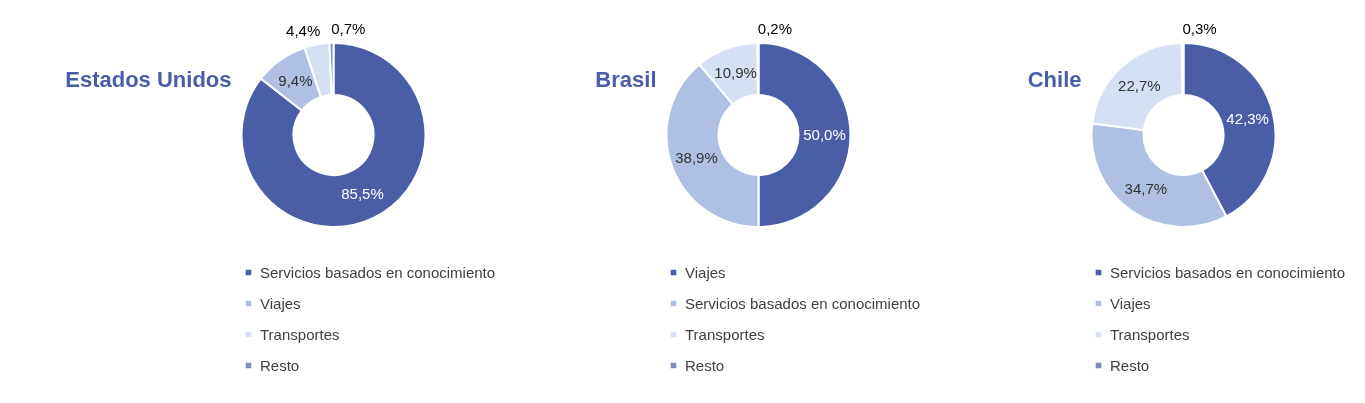 Image resolution: width=1365 pixels, height=403 pixels. I want to click on donut-slice, so click(333, 135).